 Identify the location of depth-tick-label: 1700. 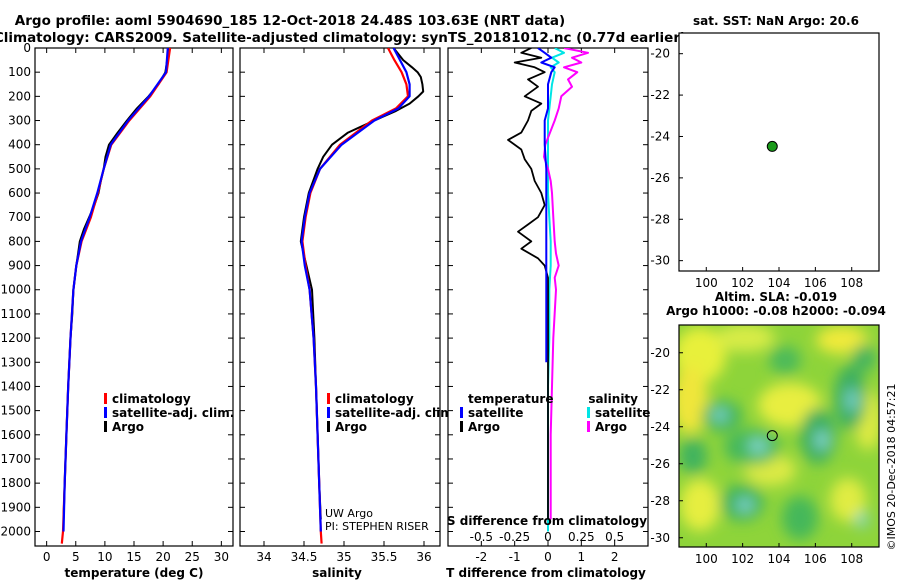
(15, 459).